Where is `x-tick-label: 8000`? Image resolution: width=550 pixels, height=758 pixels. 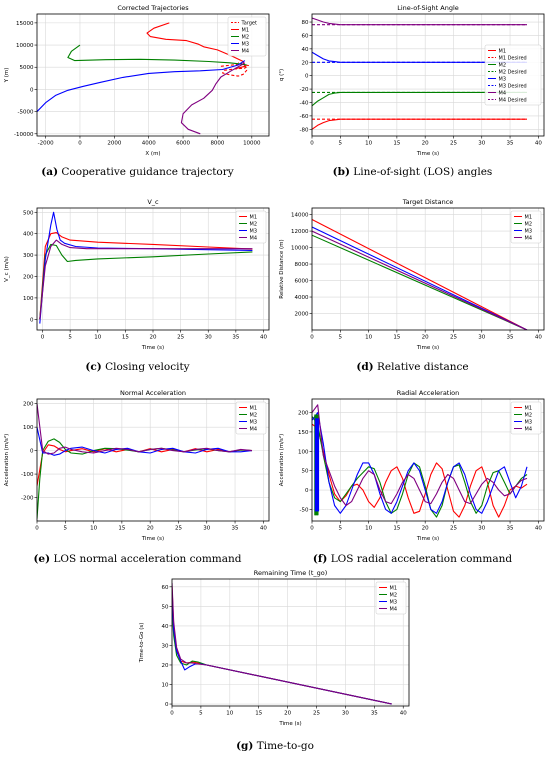
x-tick-label: 8000 is located at coordinates (217, 144).